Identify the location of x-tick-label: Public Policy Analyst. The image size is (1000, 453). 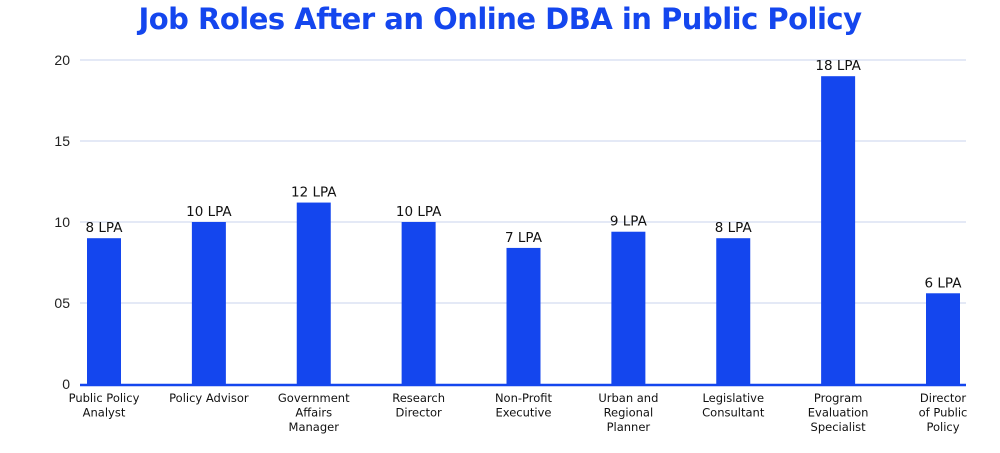
(104, 405).